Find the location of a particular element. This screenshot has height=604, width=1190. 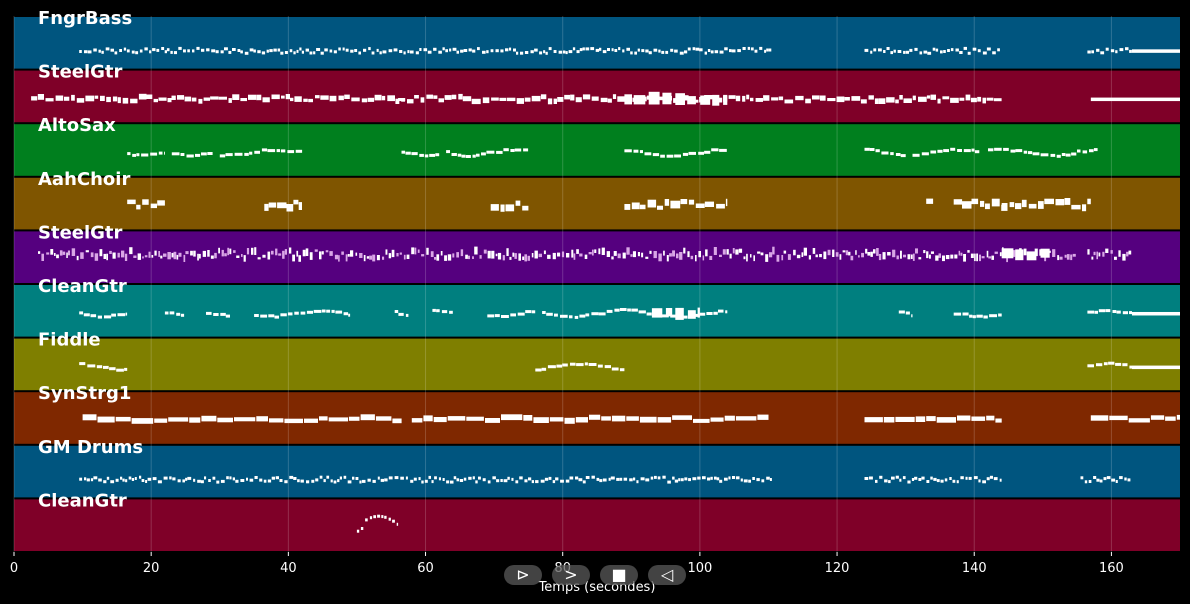

x-tick-label: 140 is located at coordinates (974, 568).